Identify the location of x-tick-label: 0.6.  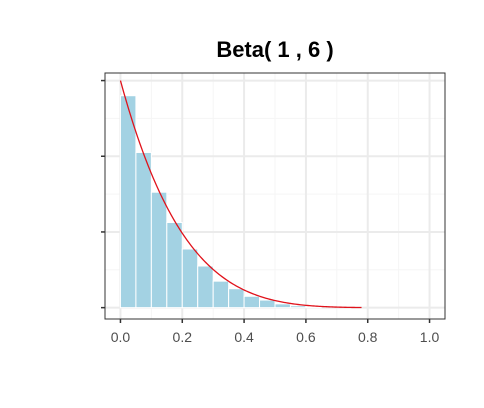
(306, 337).